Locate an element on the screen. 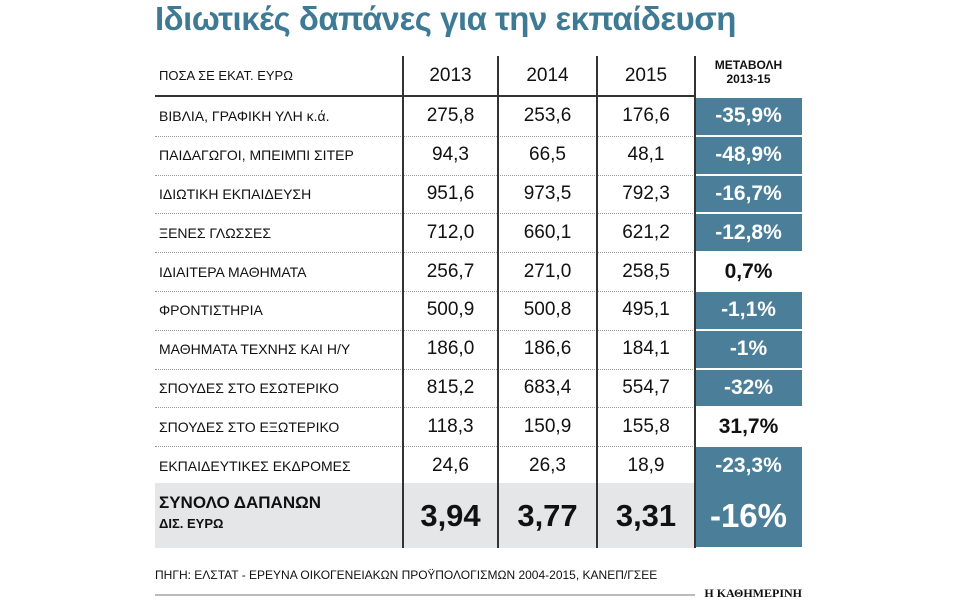 This screenshot has width=960, height=600. row-label: ΜΑΘΗΜΑΤΑ ΤΕΧΝΗΣ ΚΑΙ Η/Υ is located at coordinates (255, 349).